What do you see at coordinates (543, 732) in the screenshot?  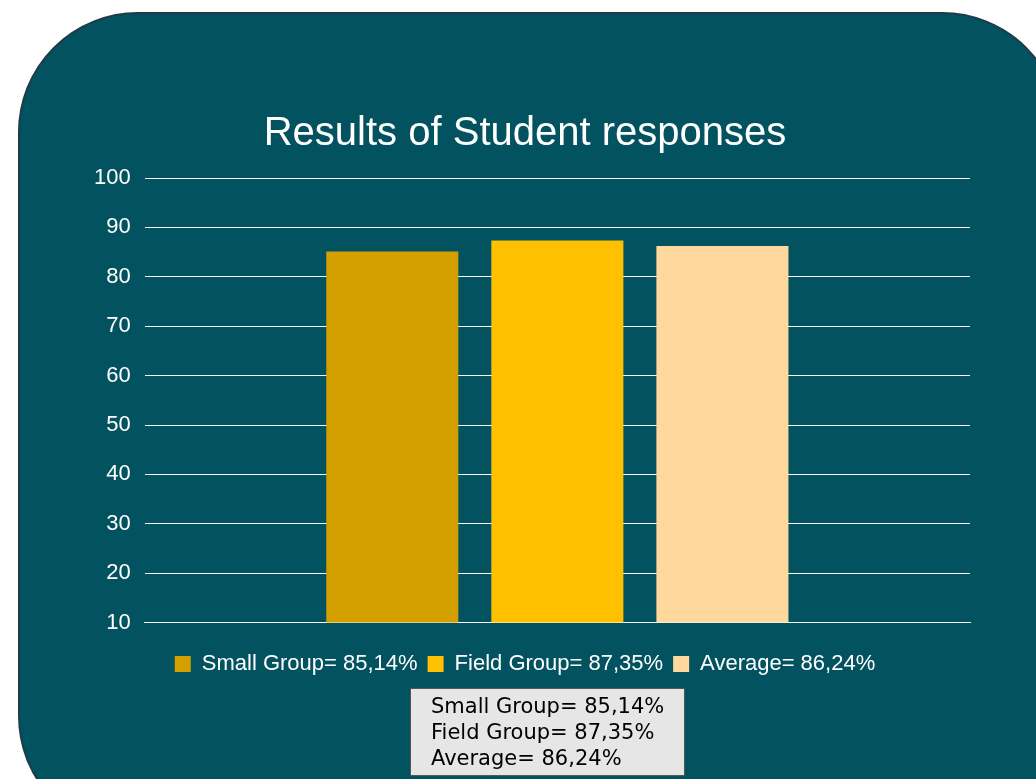 I see `text: Field Group= 87,35%` at bounding box center [543, 732].